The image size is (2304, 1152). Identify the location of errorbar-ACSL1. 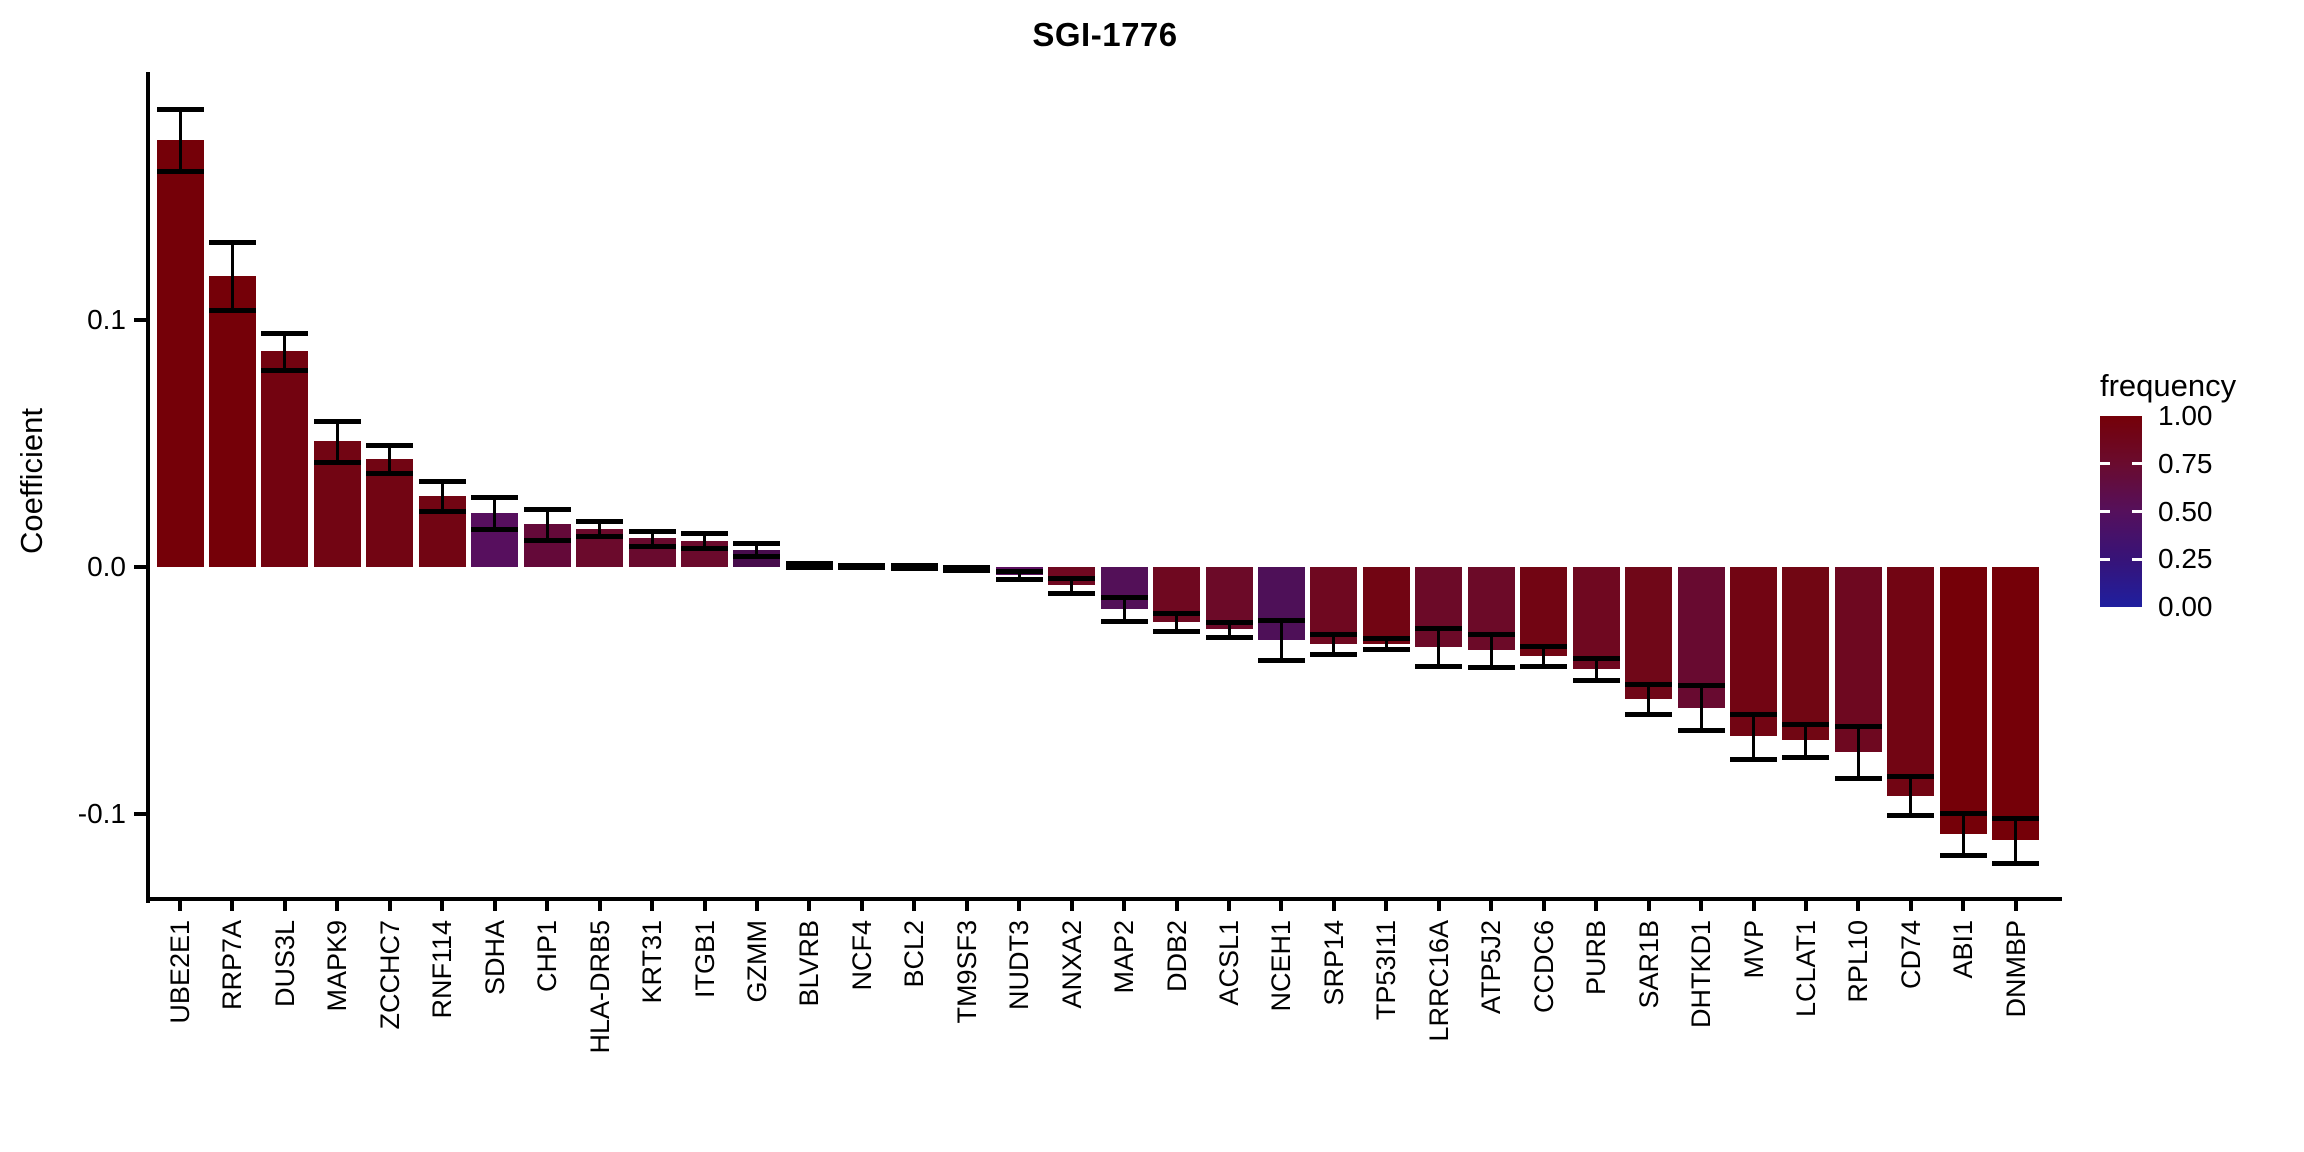
(1229, 629).